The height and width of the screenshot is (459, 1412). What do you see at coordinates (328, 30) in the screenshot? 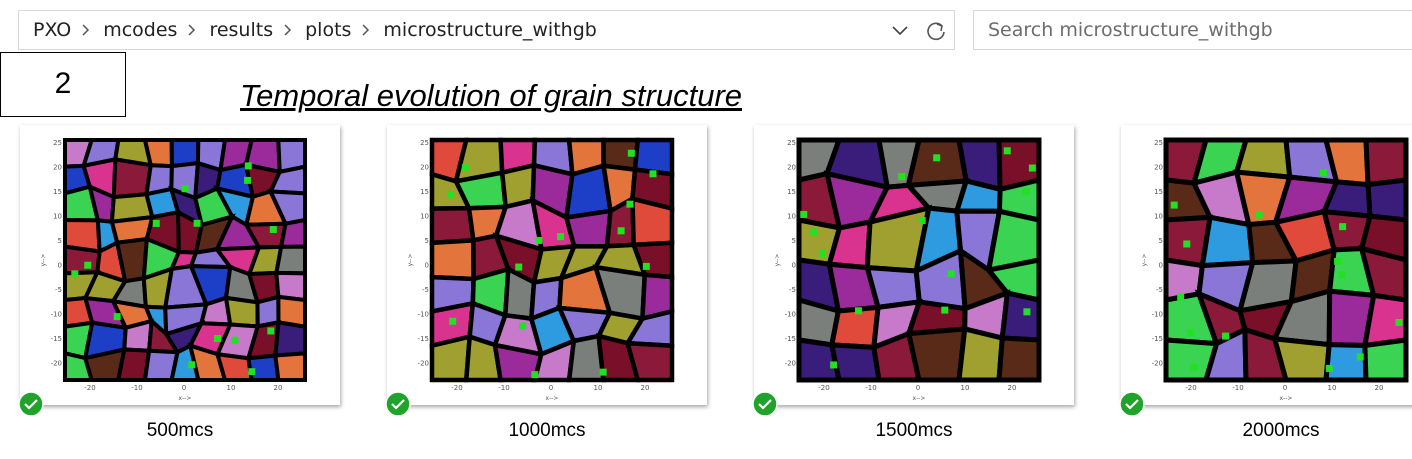
I see `breadcrumb-item: plots` at bounding box center [328, 30].